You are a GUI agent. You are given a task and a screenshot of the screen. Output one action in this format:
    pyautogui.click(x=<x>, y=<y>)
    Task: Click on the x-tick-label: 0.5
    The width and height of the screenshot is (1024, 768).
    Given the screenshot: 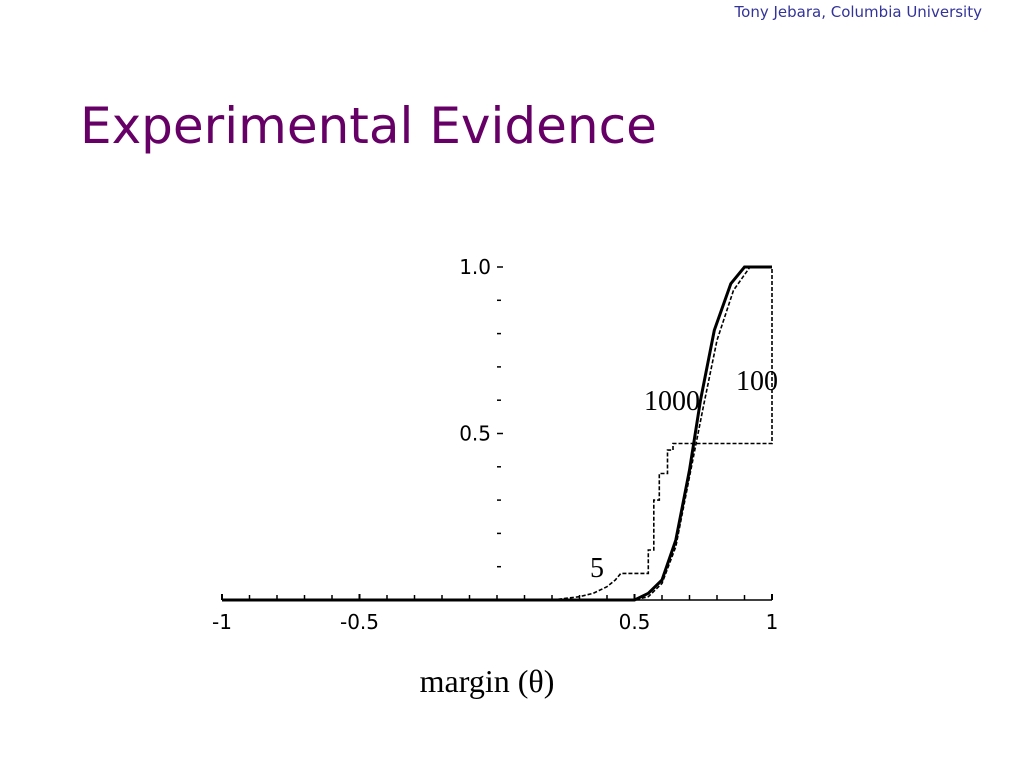 What is the action you would take?
    pyautogui.click(x=635, y=622)
    